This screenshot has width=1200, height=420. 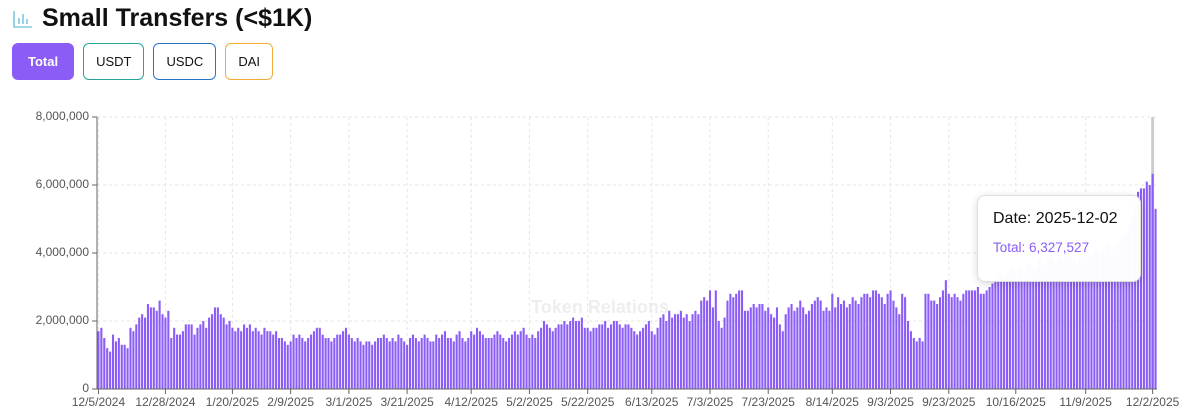 I want to click on filter-button: USDT, so click(x=114, y=61).